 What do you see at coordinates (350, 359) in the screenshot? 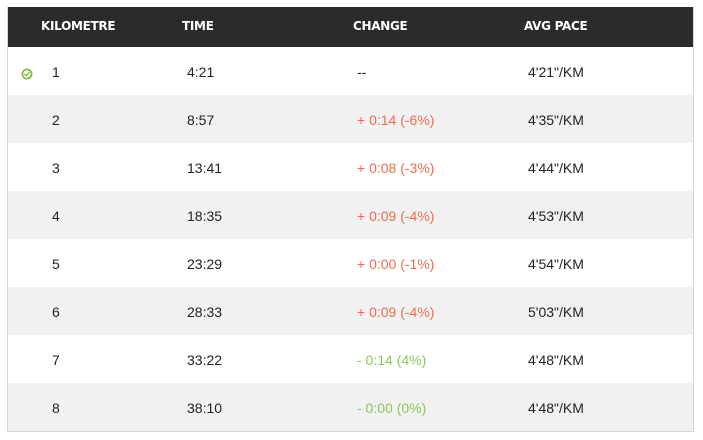
I see `table-row: 7 33:22 - 0:14 (4%) 4'48"/KM` at bounding box center [350, 359].